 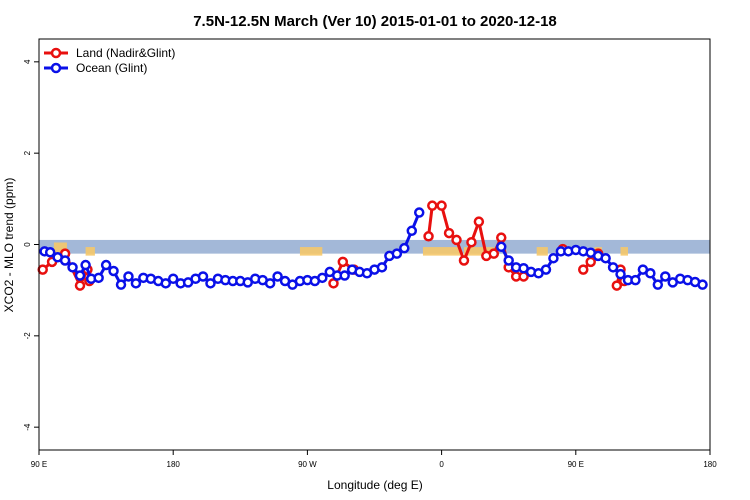 I want to click on y-tick-label: 4, so click(x=27, y=61).